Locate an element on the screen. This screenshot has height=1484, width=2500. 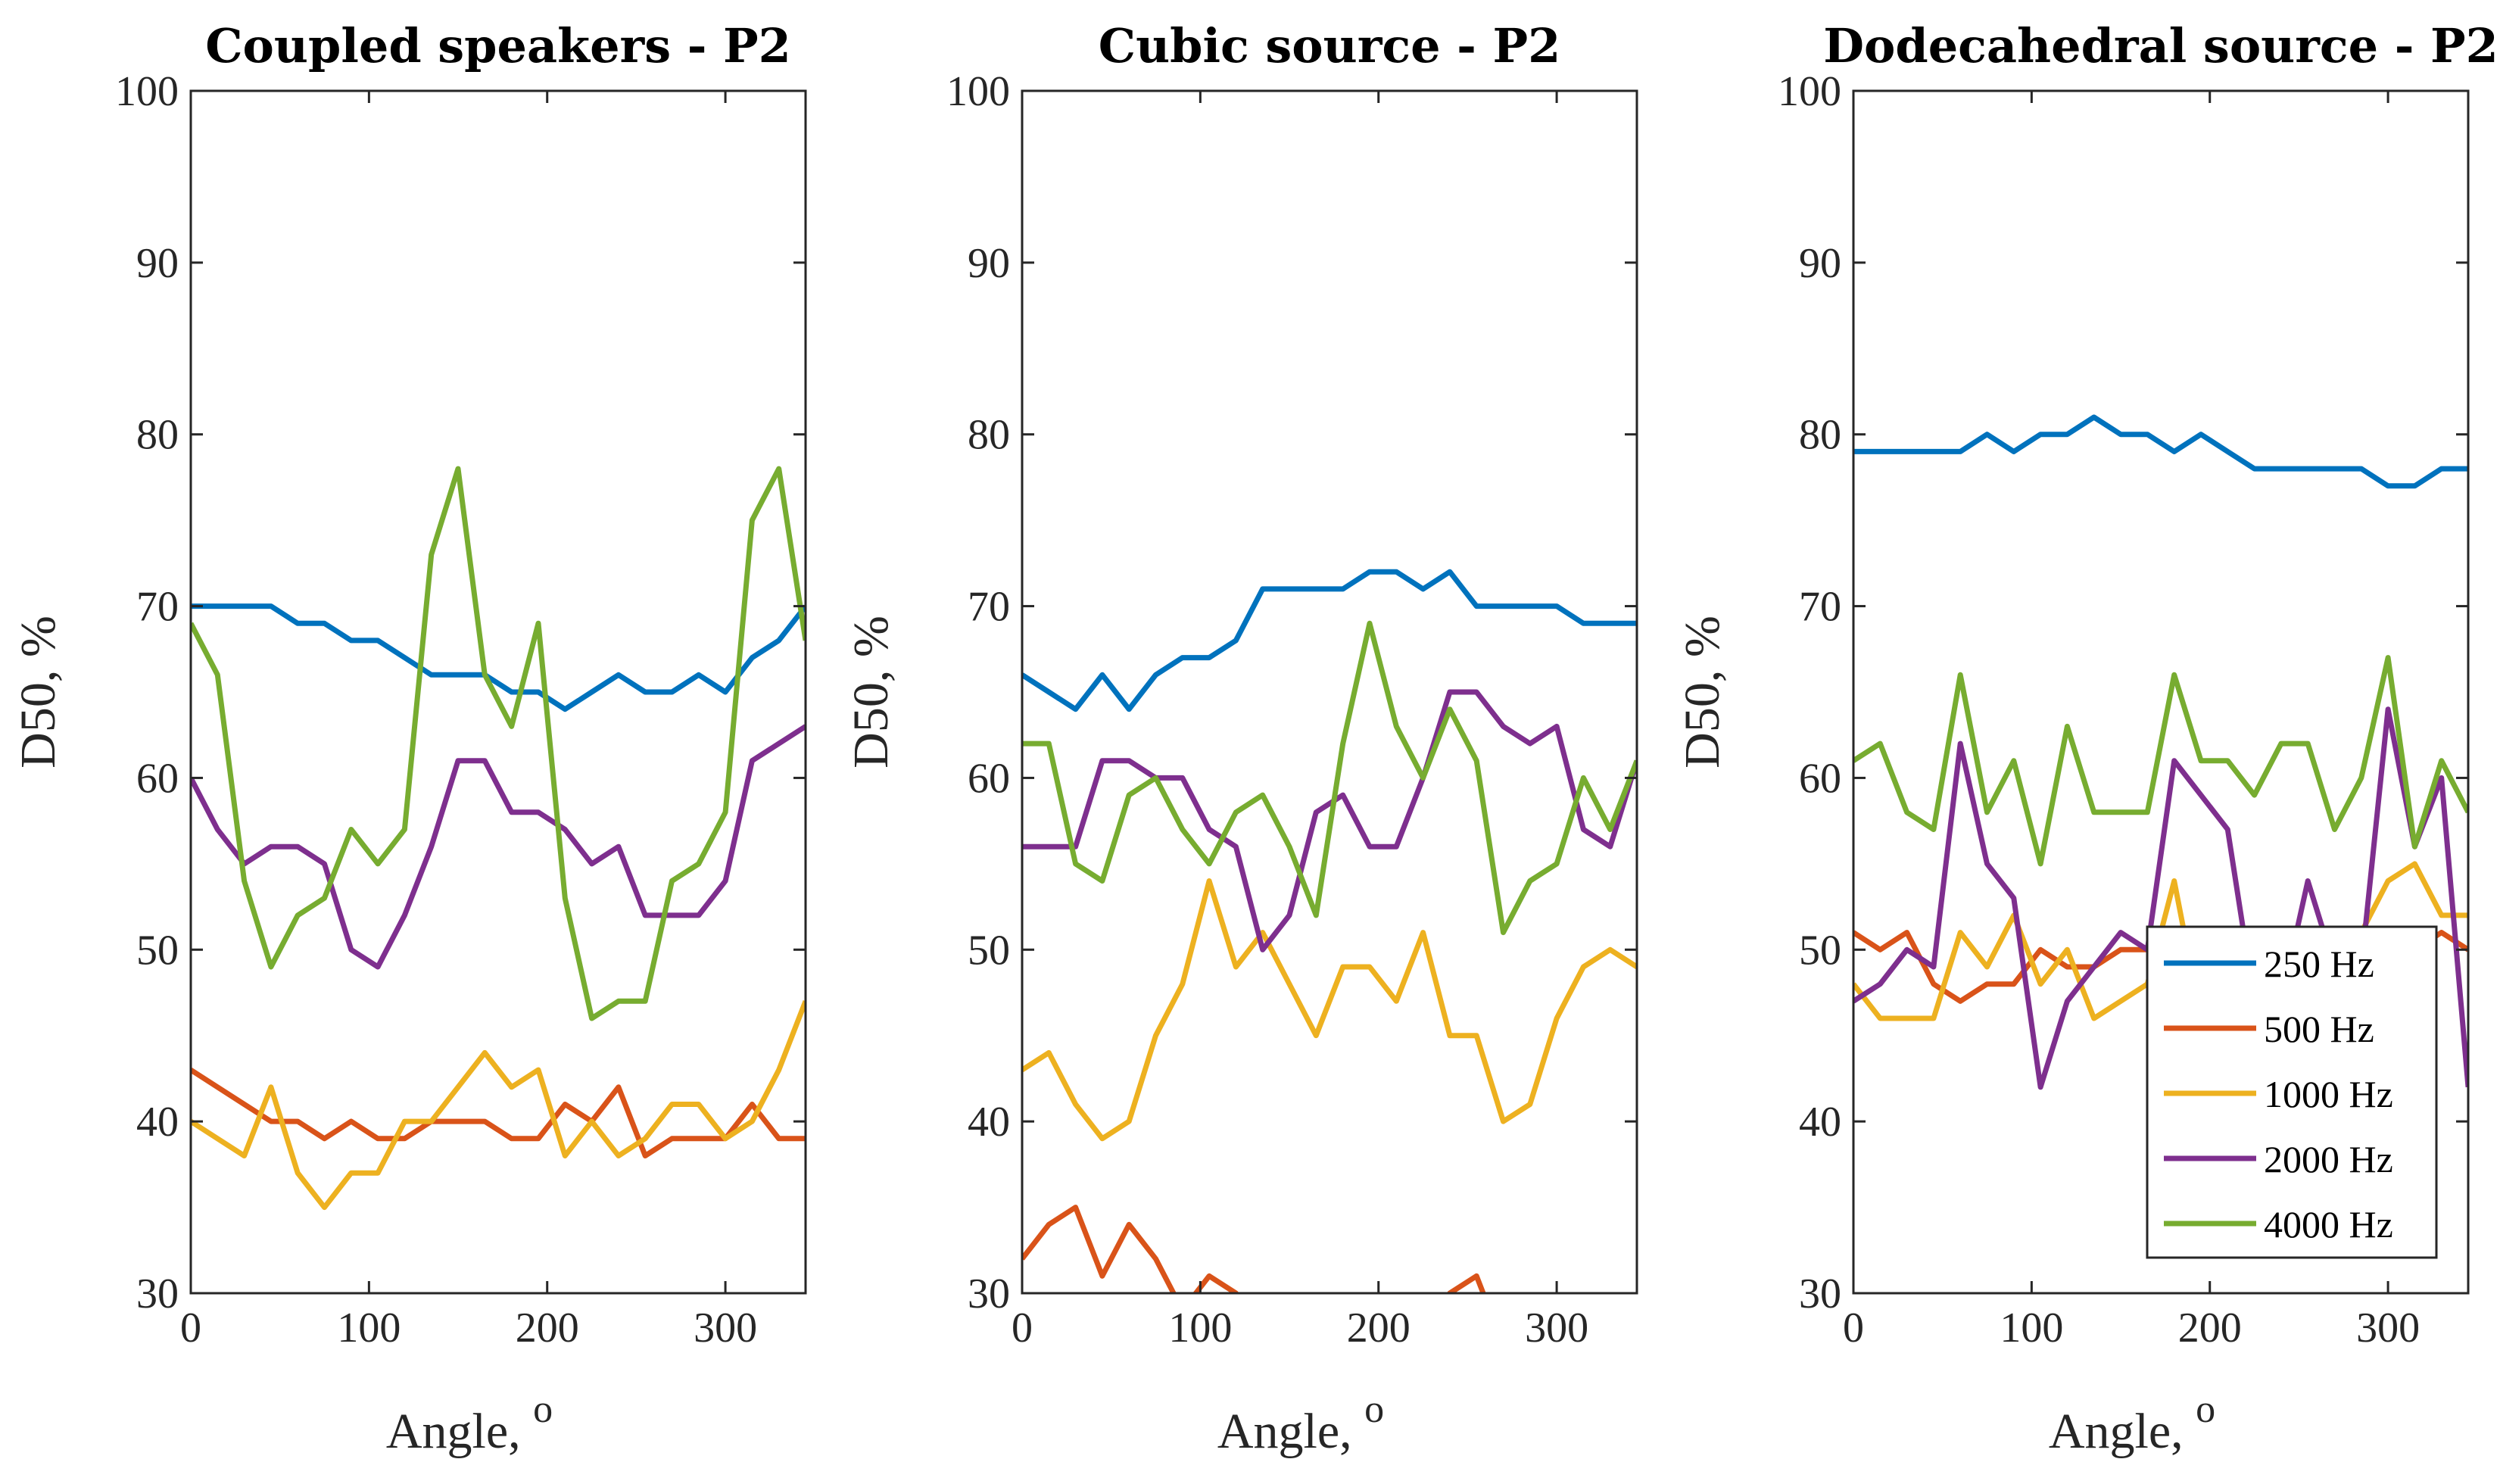
legend-label-250hz: 250 Hz is located at coordinates (2319, 964).